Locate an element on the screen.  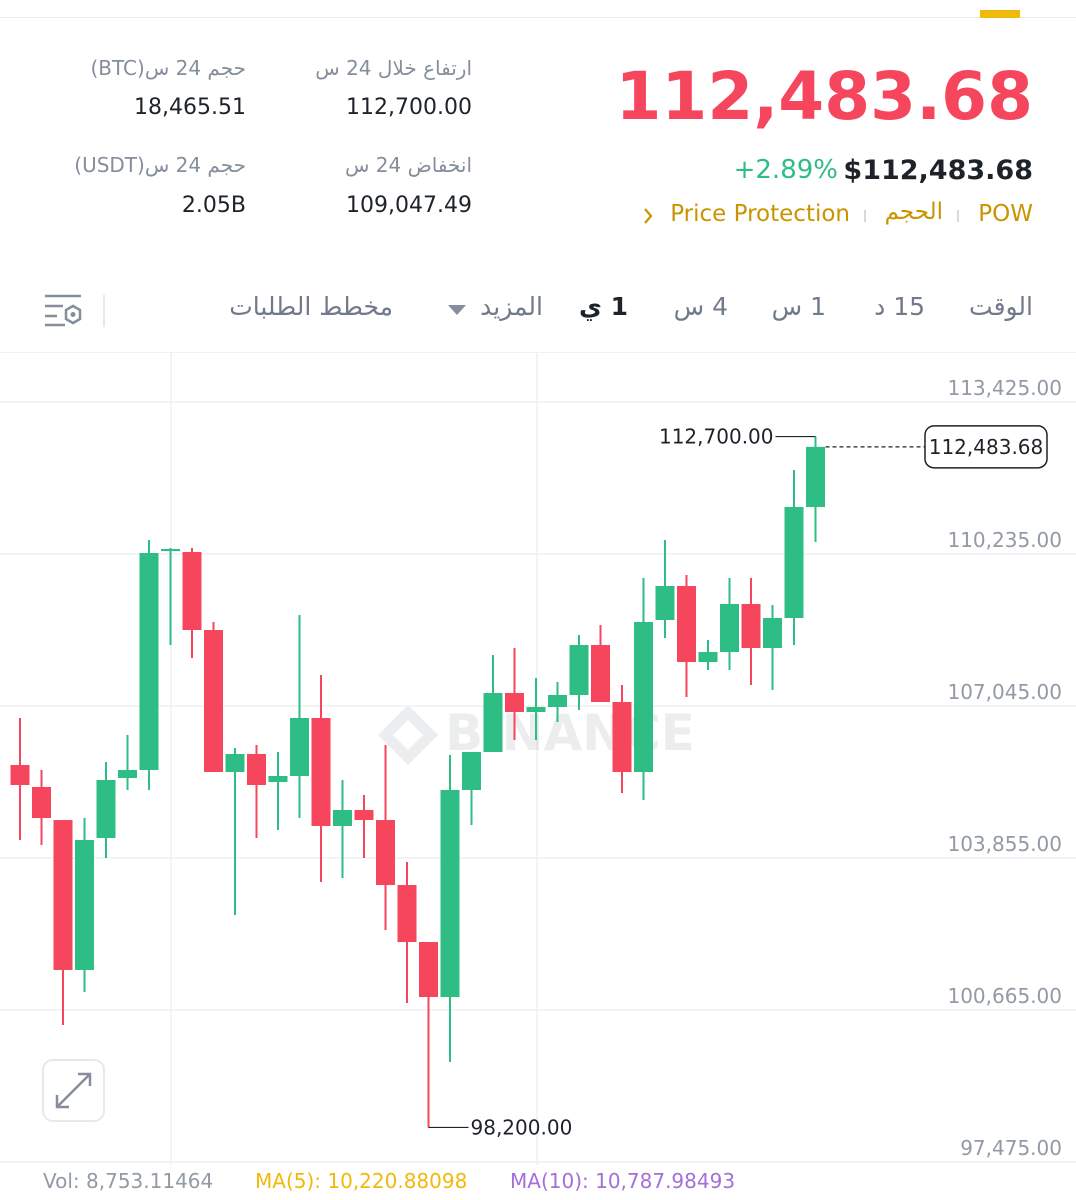
last-price-box is located at coordinates (986, 447).